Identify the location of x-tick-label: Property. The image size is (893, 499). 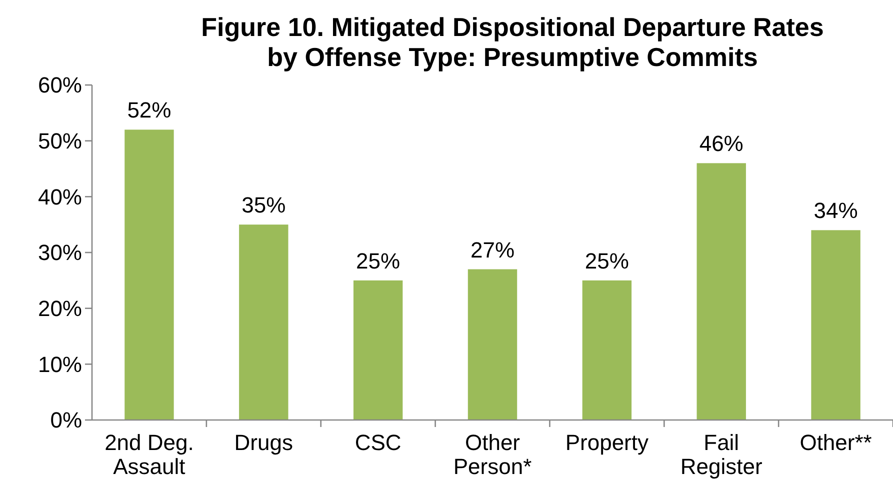
(607, 442).